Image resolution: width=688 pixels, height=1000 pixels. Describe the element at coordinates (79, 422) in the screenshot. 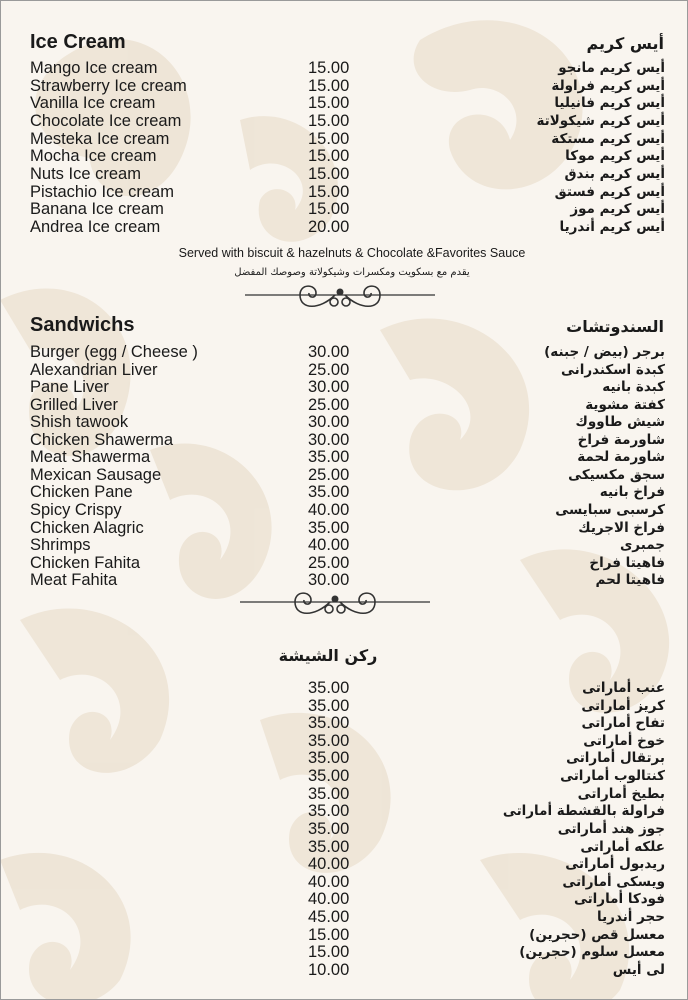

I see `item-name-en: Shish tawook` at that location.